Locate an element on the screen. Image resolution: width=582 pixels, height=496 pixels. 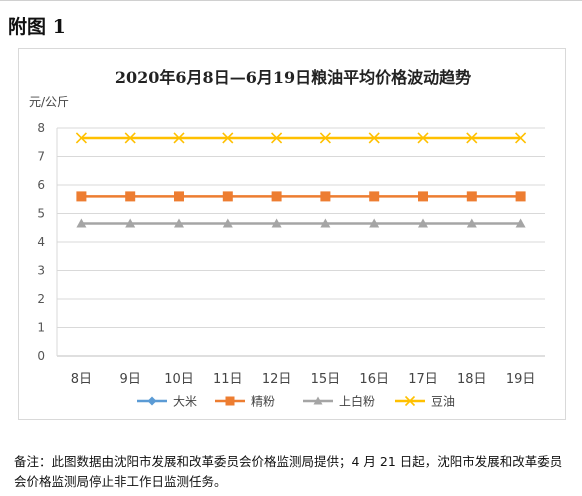
point-3-9-b is located at coordinates (521, 138).